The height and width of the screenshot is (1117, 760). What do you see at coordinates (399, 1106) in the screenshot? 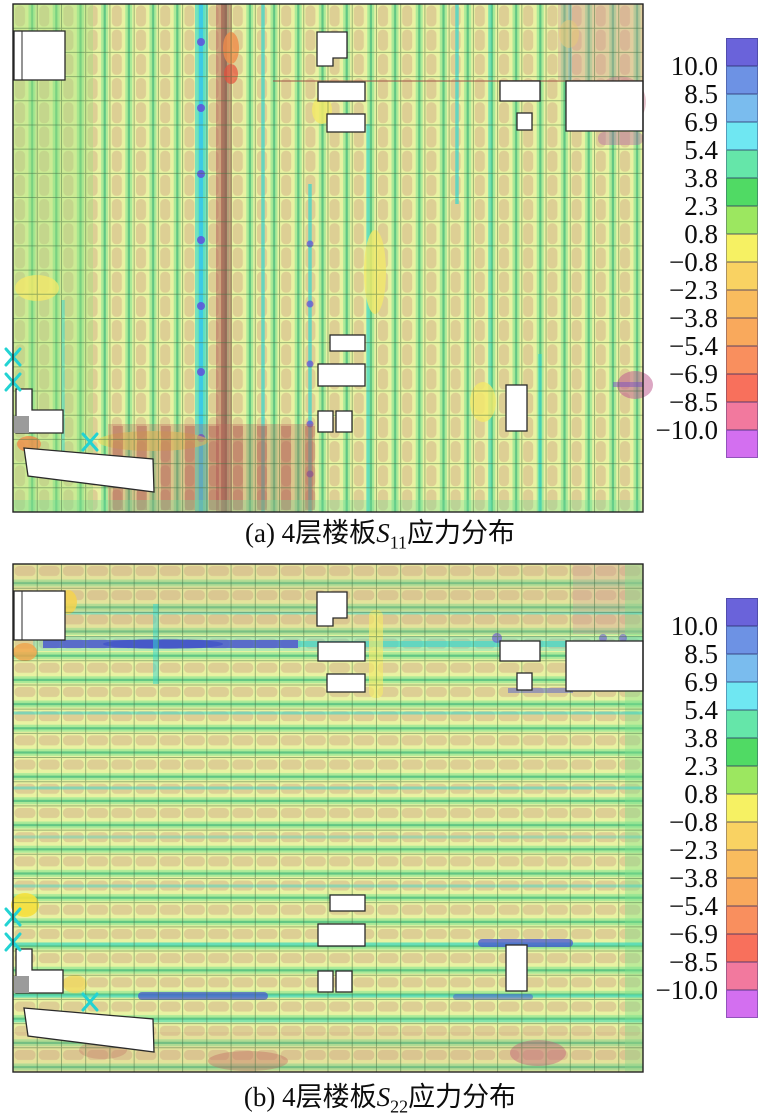
I see `caption-b-subscript: 22` at bounding box center [399, 1106].